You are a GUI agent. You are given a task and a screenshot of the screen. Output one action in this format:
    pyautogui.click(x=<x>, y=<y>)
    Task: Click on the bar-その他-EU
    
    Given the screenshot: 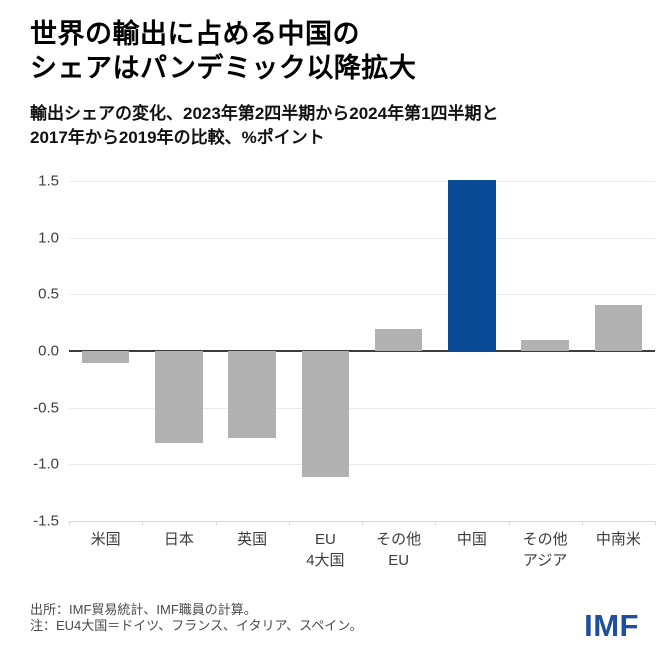 What is the action you would take?
    pyautogui.click(x=398, y=340)
    